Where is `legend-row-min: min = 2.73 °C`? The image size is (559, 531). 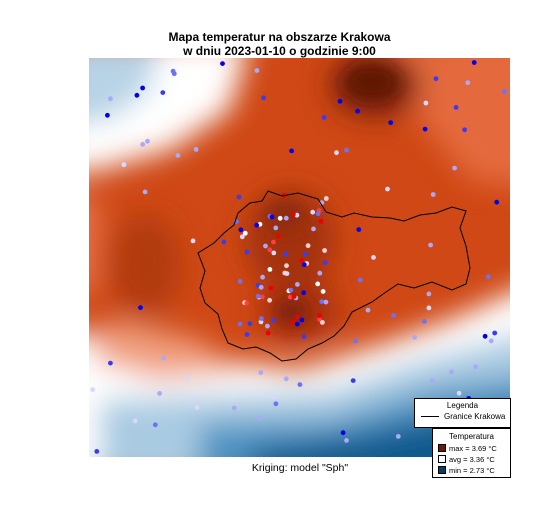 legend-row-min: min = 2.73 °C is located at coordinates (466, 470).